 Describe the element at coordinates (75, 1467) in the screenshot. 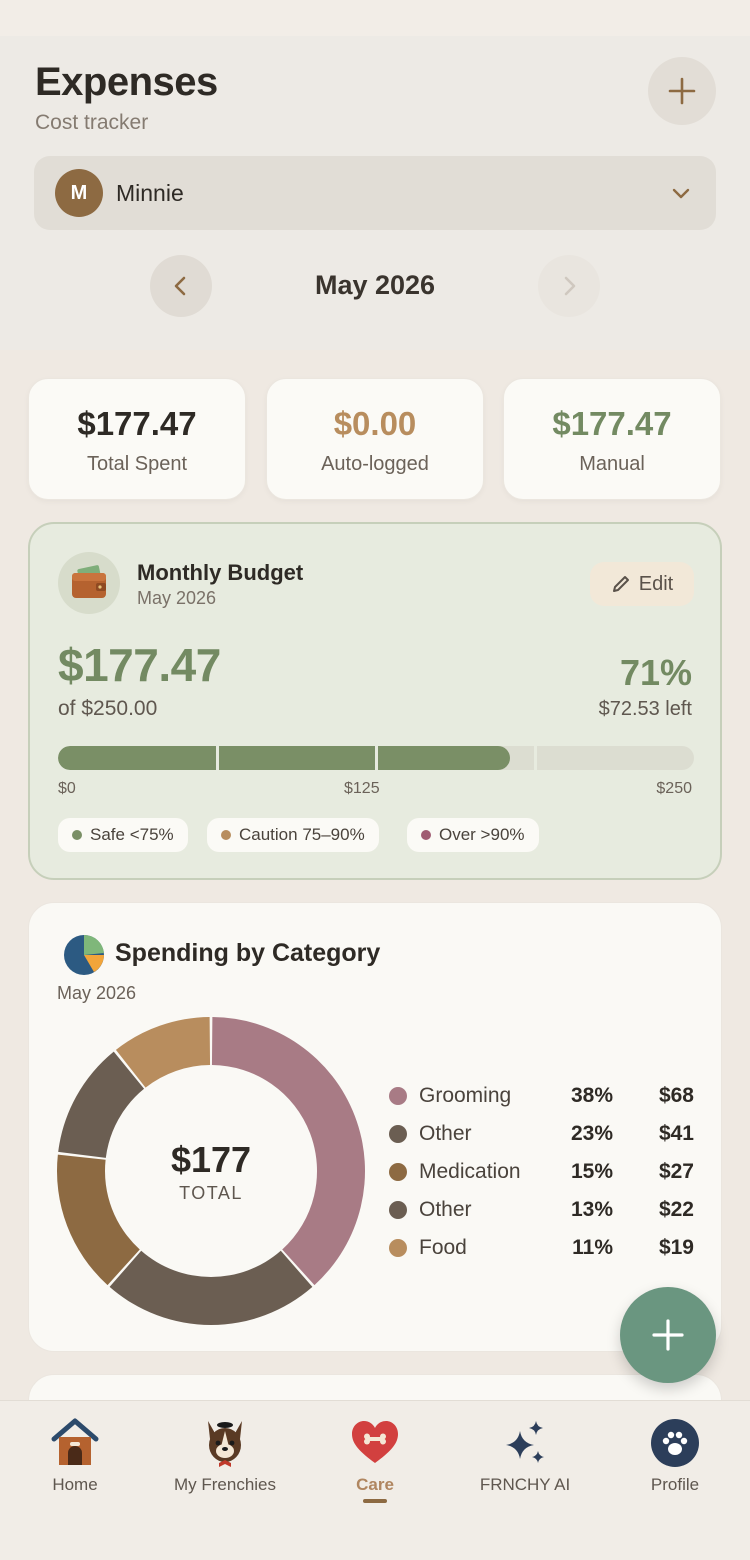

I see `tab-home: Home` at that location.